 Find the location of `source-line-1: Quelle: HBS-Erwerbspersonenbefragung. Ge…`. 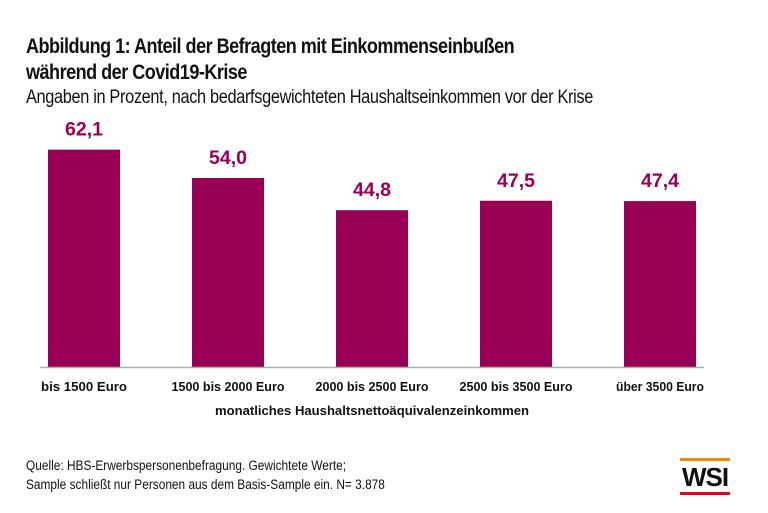

source-line-1: Quelle: HBS-Erwerbspersonenbefragung. Ge… is located at coordinates (186, 465).